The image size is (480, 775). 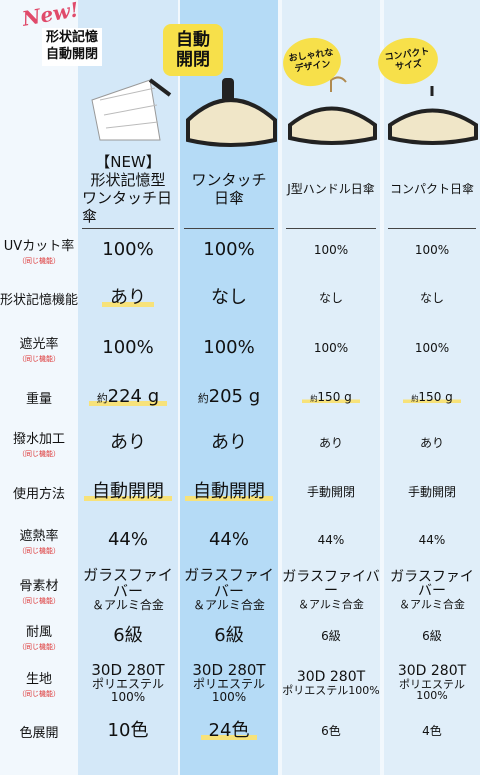 What do you see at coordinates (229, 297) in the screenshot?
I see `cell-value: なし` at bounding box center [229, 297].